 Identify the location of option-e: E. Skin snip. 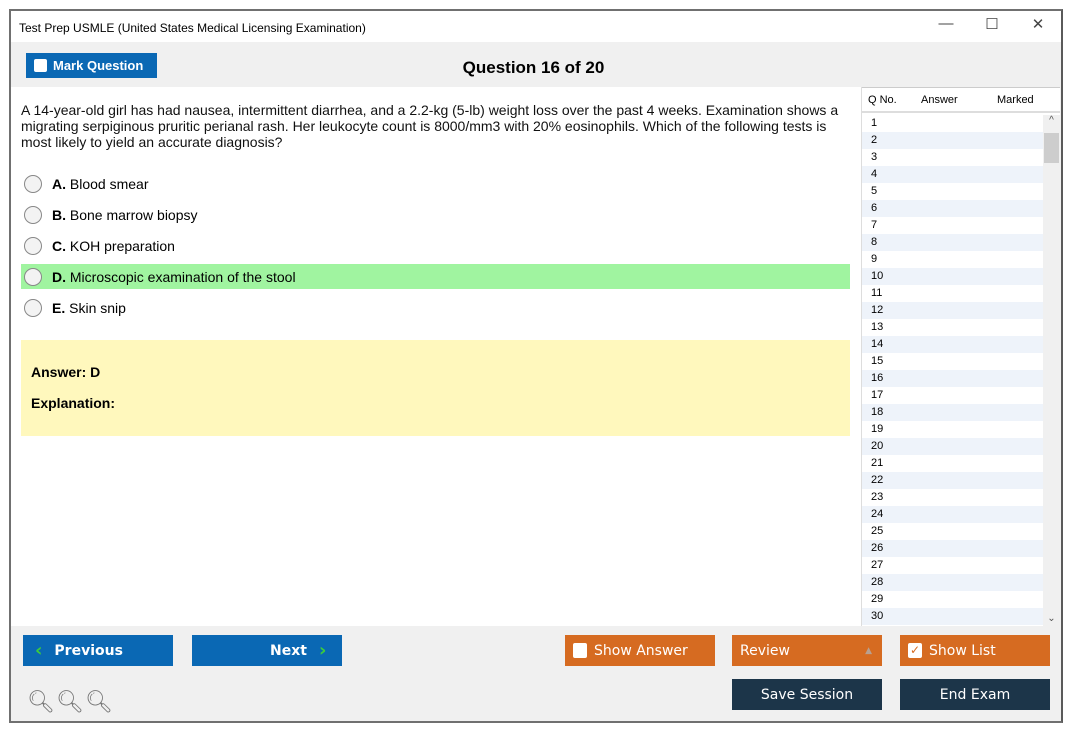
(435, 307).